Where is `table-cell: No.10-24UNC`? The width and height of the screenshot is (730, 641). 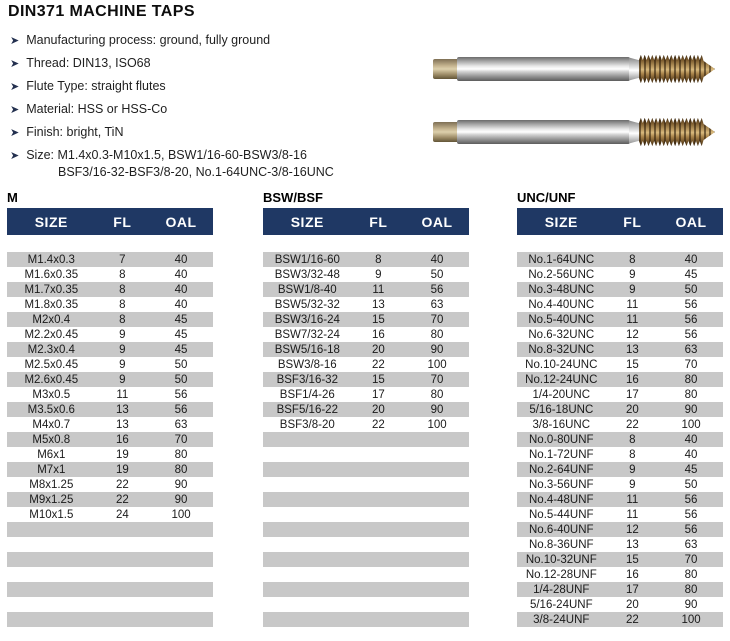 table-cell: No.10-24UNC is located at coordinates (561, 364).